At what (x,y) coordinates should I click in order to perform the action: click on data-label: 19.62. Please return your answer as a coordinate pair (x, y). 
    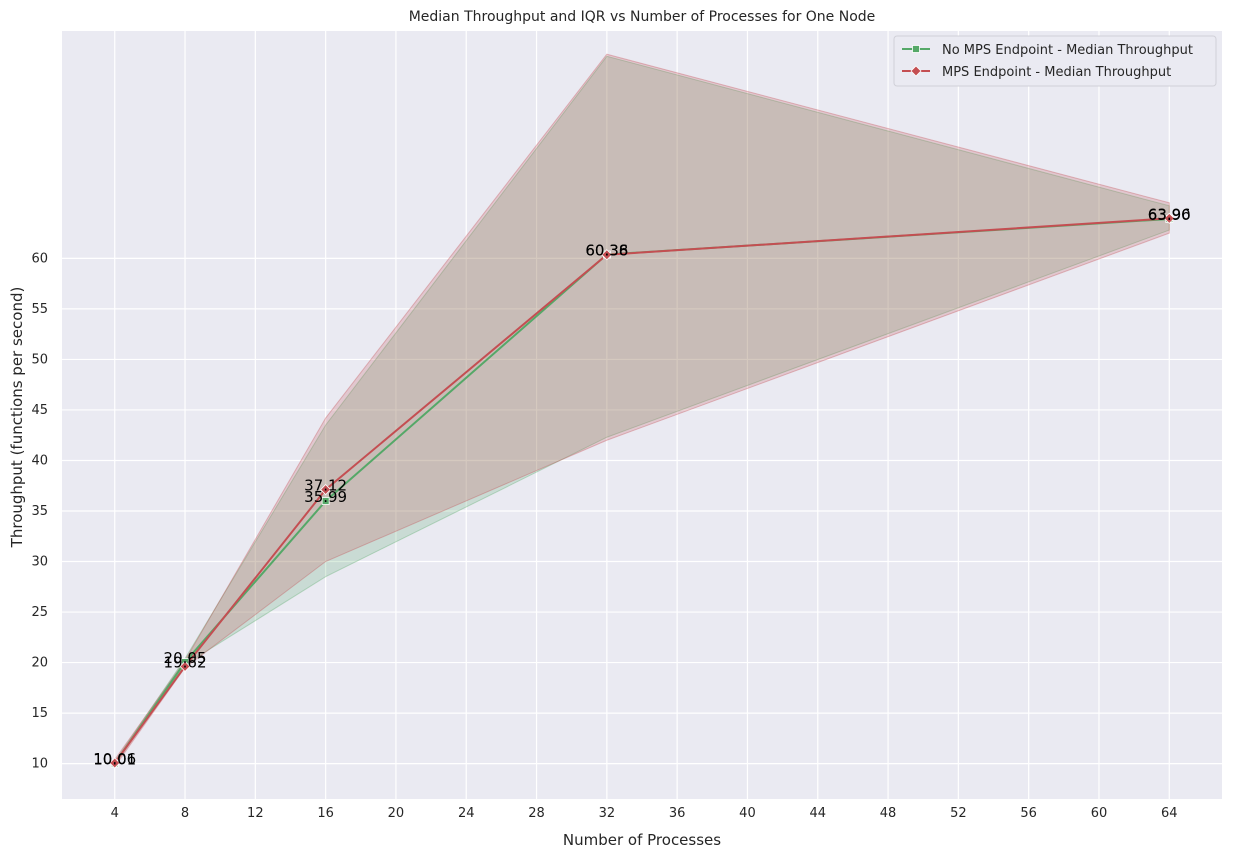
    Looking at the image, I should click on (185, 662).